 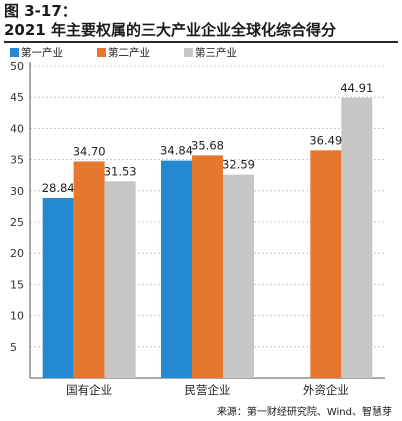 I want to click on x-category-label: 外资企业, so click(x=326, y=390).